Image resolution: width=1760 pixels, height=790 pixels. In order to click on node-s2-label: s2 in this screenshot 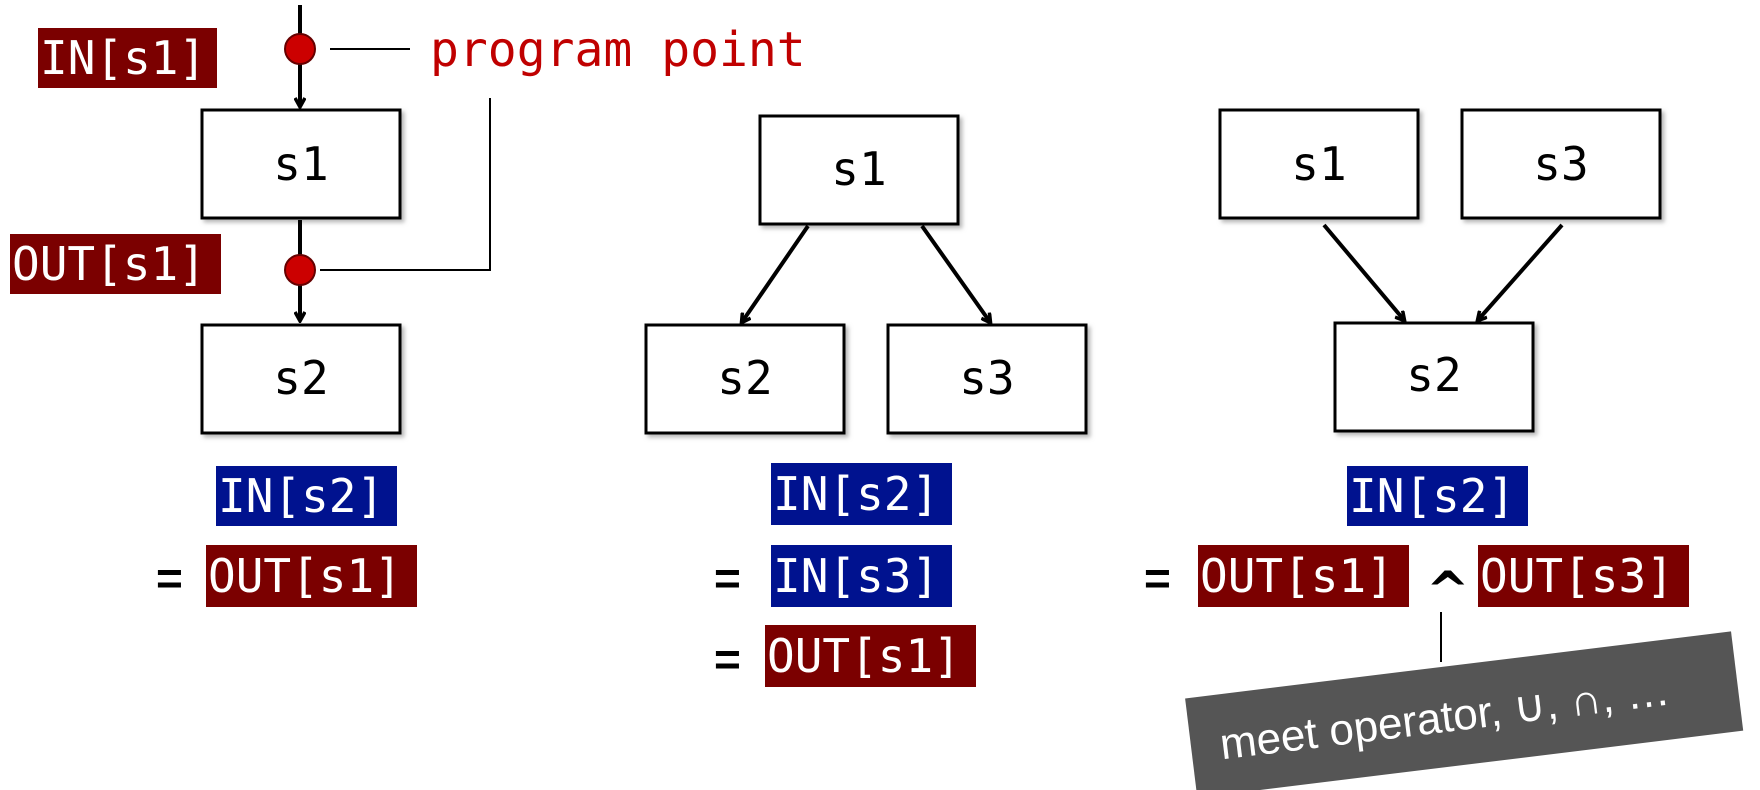, I will do `click(300, 378)`.